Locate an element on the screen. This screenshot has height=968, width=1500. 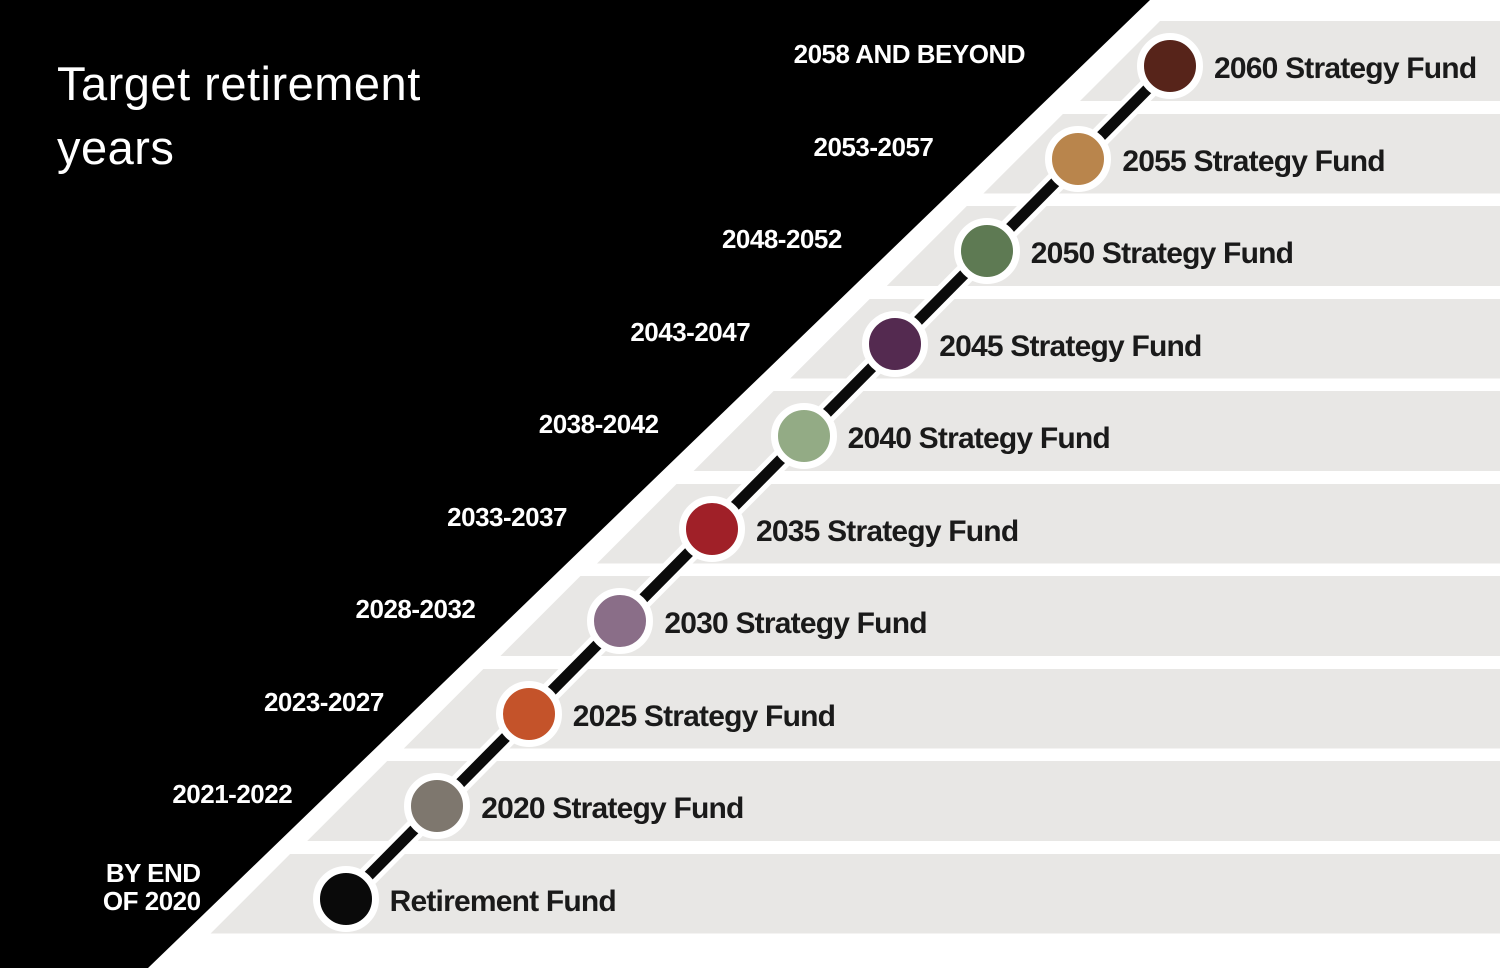
fund-name-label: 2050 Strategy Fund is located at coordinates (1162, 253).